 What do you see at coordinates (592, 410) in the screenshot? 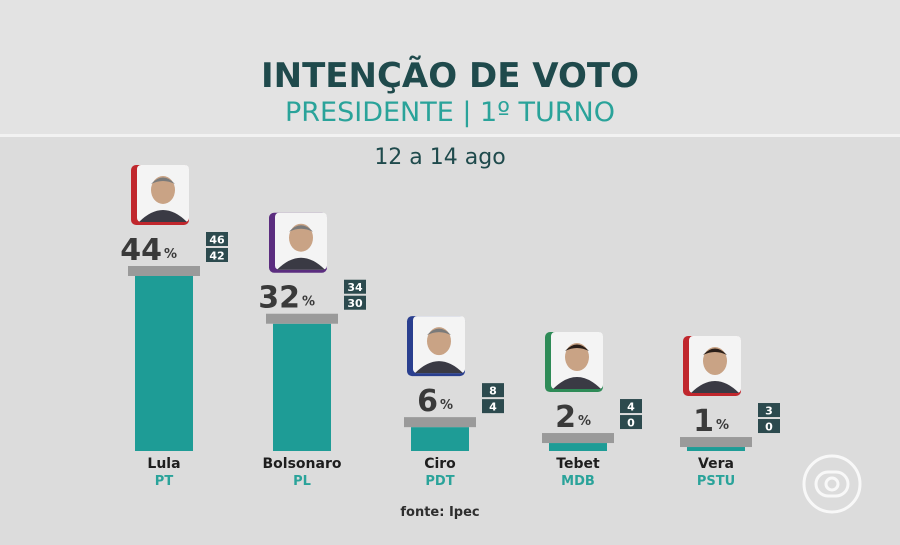
I see `candidate-3: 2 % 4 0 Tebet MDB` at bounding box center [592, 410].